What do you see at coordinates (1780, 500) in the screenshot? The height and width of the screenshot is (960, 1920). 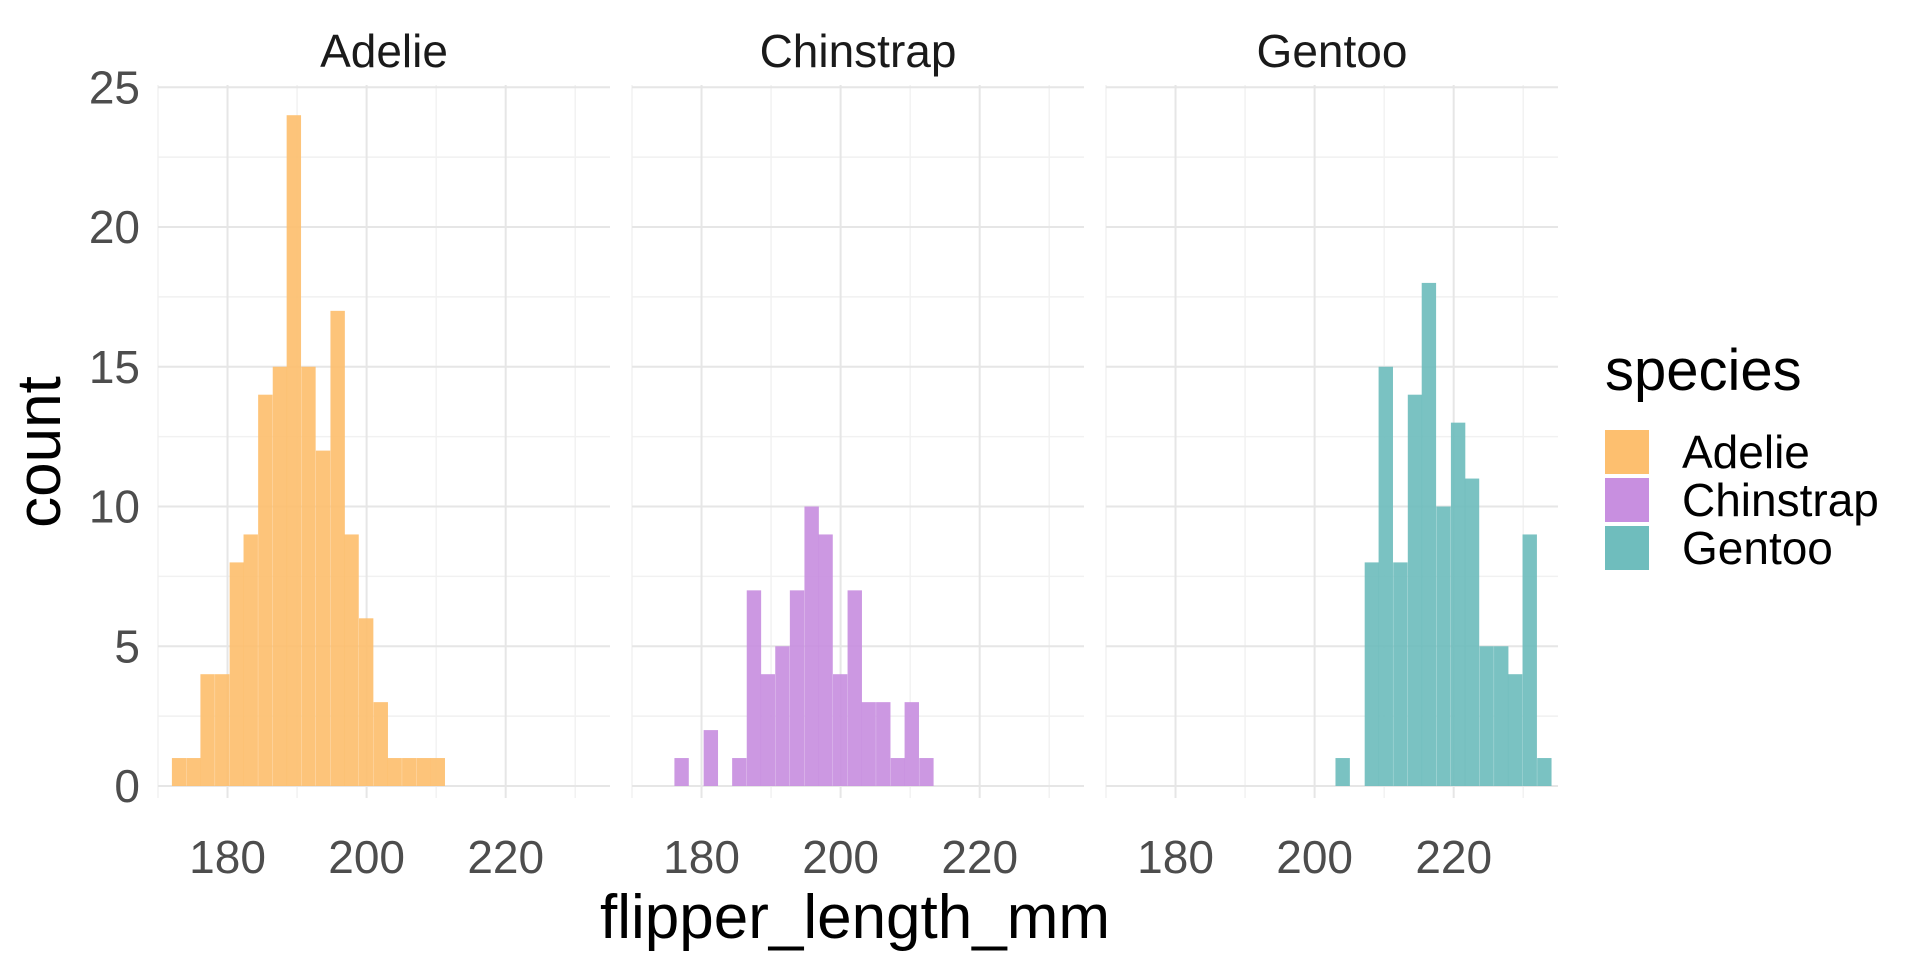 I see `legend-label: Chinstrap` at bounding box center [1780, 500].